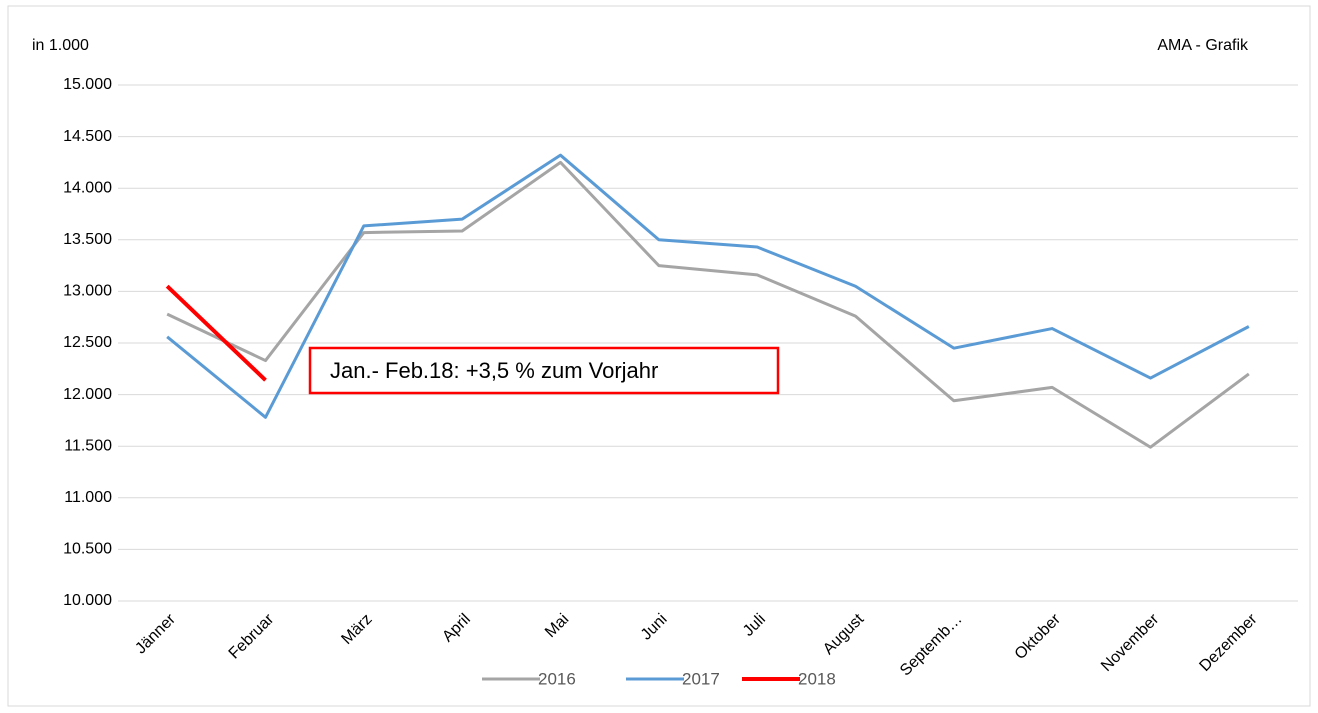  What do you see at coordinates (557, 678) in the screenshot?
I see `legend-label: 2016` at bounding box center [557, 678].